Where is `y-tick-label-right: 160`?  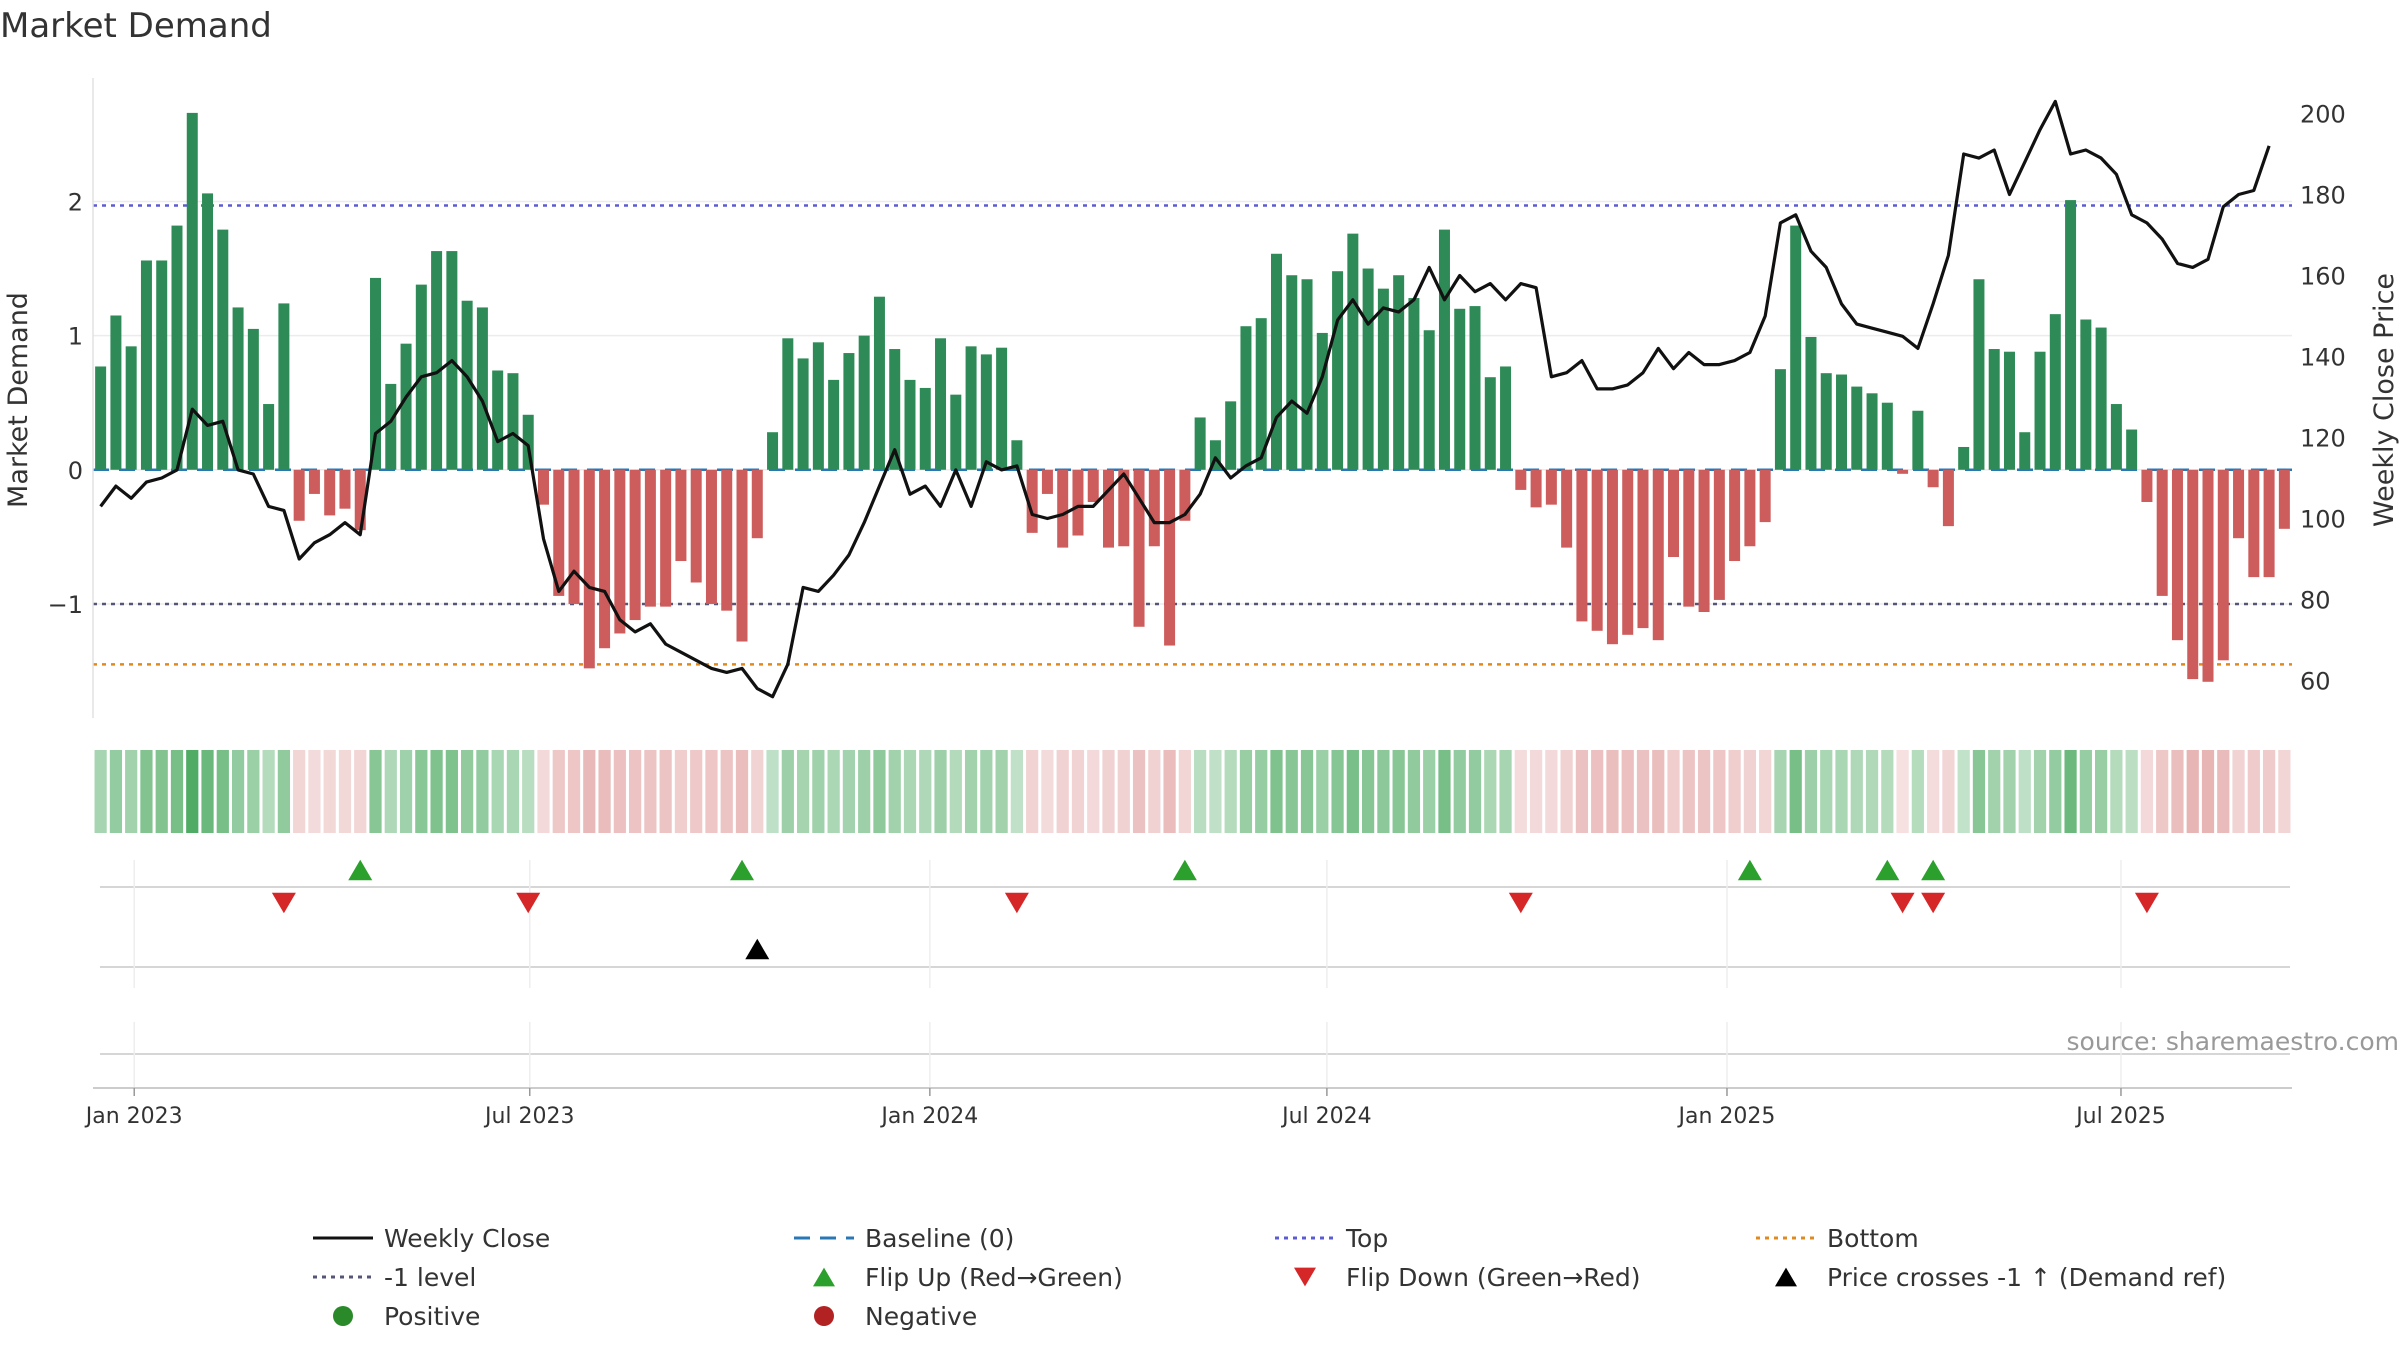
y-tick-label-right: 160 is located at coordinates (2323, 277).